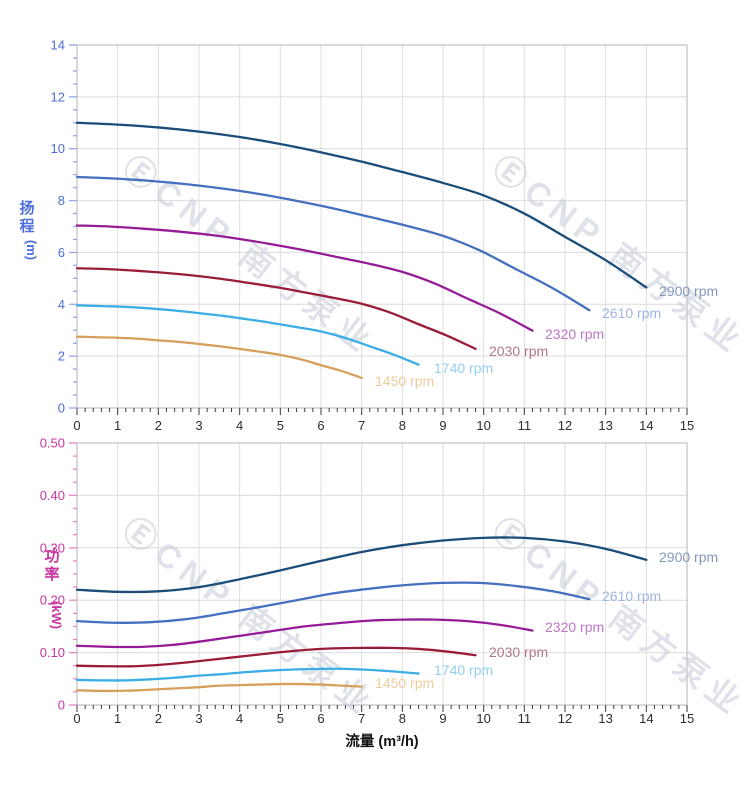 The image size is (752, 797). Describe the element at coordinates (52, 600) in the screenshot. I see `y-tick-label: 0.20` at that location.